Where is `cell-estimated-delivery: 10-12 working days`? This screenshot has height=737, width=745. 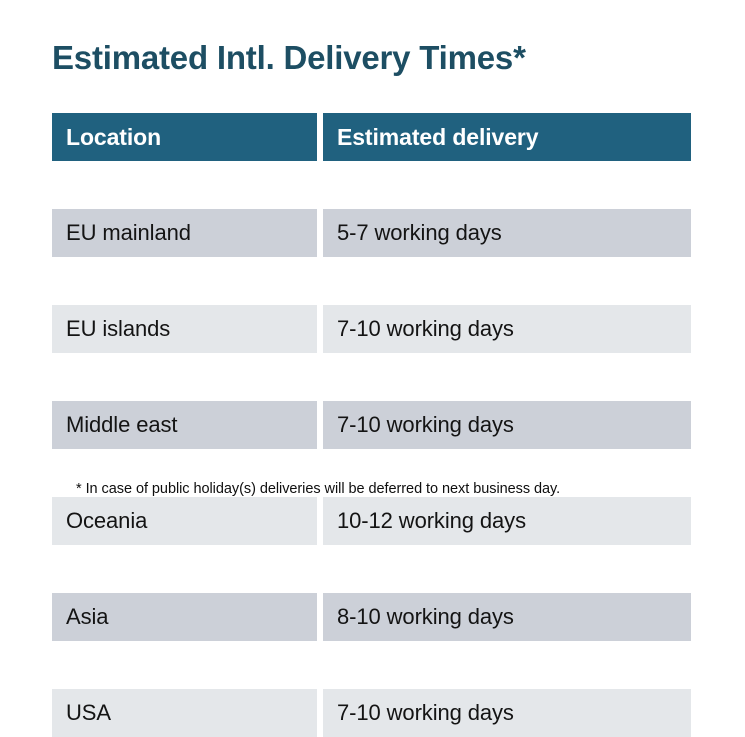
cell-estimated-delivery: 10-12 working days is located at coordinates (507, 521).